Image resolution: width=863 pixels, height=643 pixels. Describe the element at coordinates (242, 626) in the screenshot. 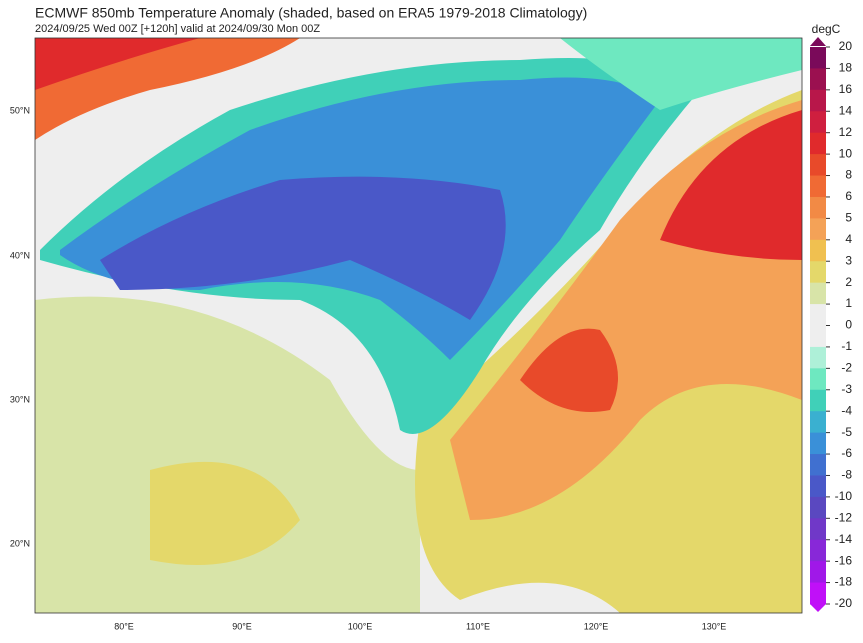

I see `lon-label: 90°E` at that location.